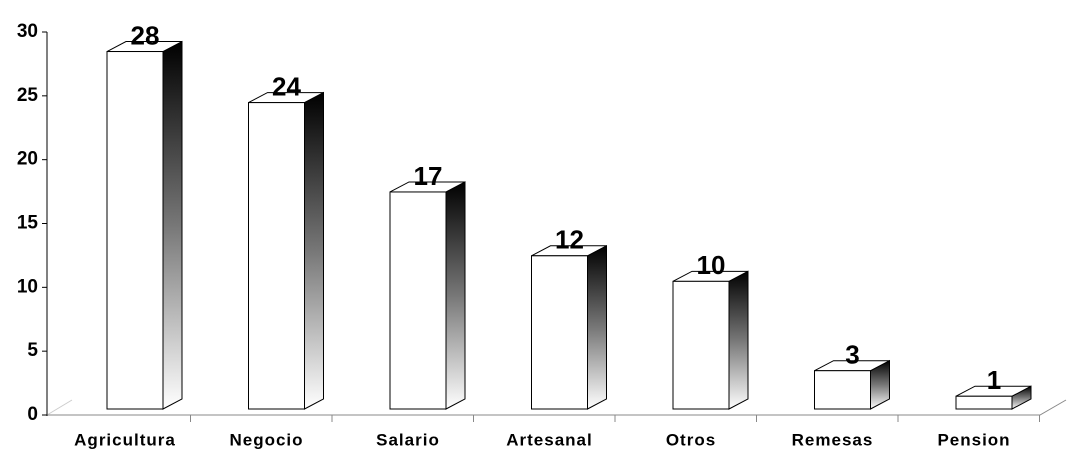  Describe the element at coordinates (59, 407) in the screenshot. I see `floor-edge` at that location.